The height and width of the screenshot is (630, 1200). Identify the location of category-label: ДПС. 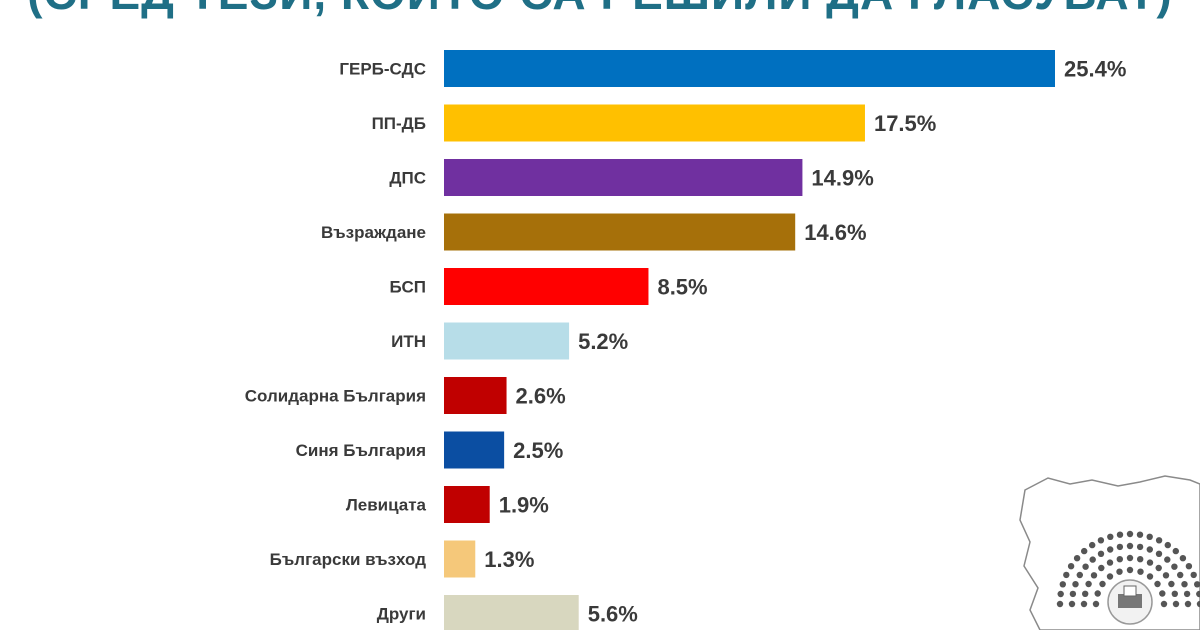
(407, 178).